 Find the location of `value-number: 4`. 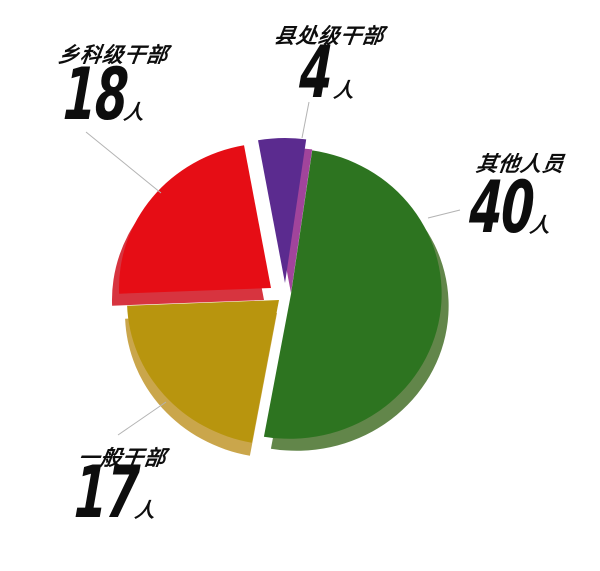

value-number: 4 is located at coordinates (315, 72).